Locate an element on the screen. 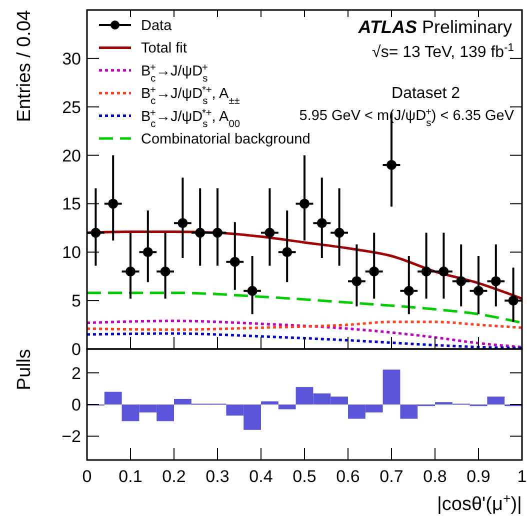  y-tick-label: 10 is located at coordinates (71, 252).